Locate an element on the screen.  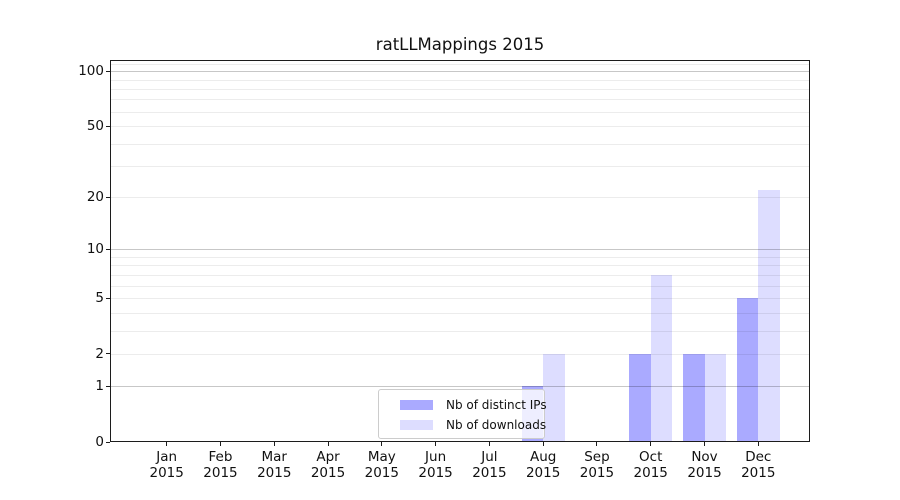
x-tick-label-sep: Sep 2015 is located at coordinates (597, 465).